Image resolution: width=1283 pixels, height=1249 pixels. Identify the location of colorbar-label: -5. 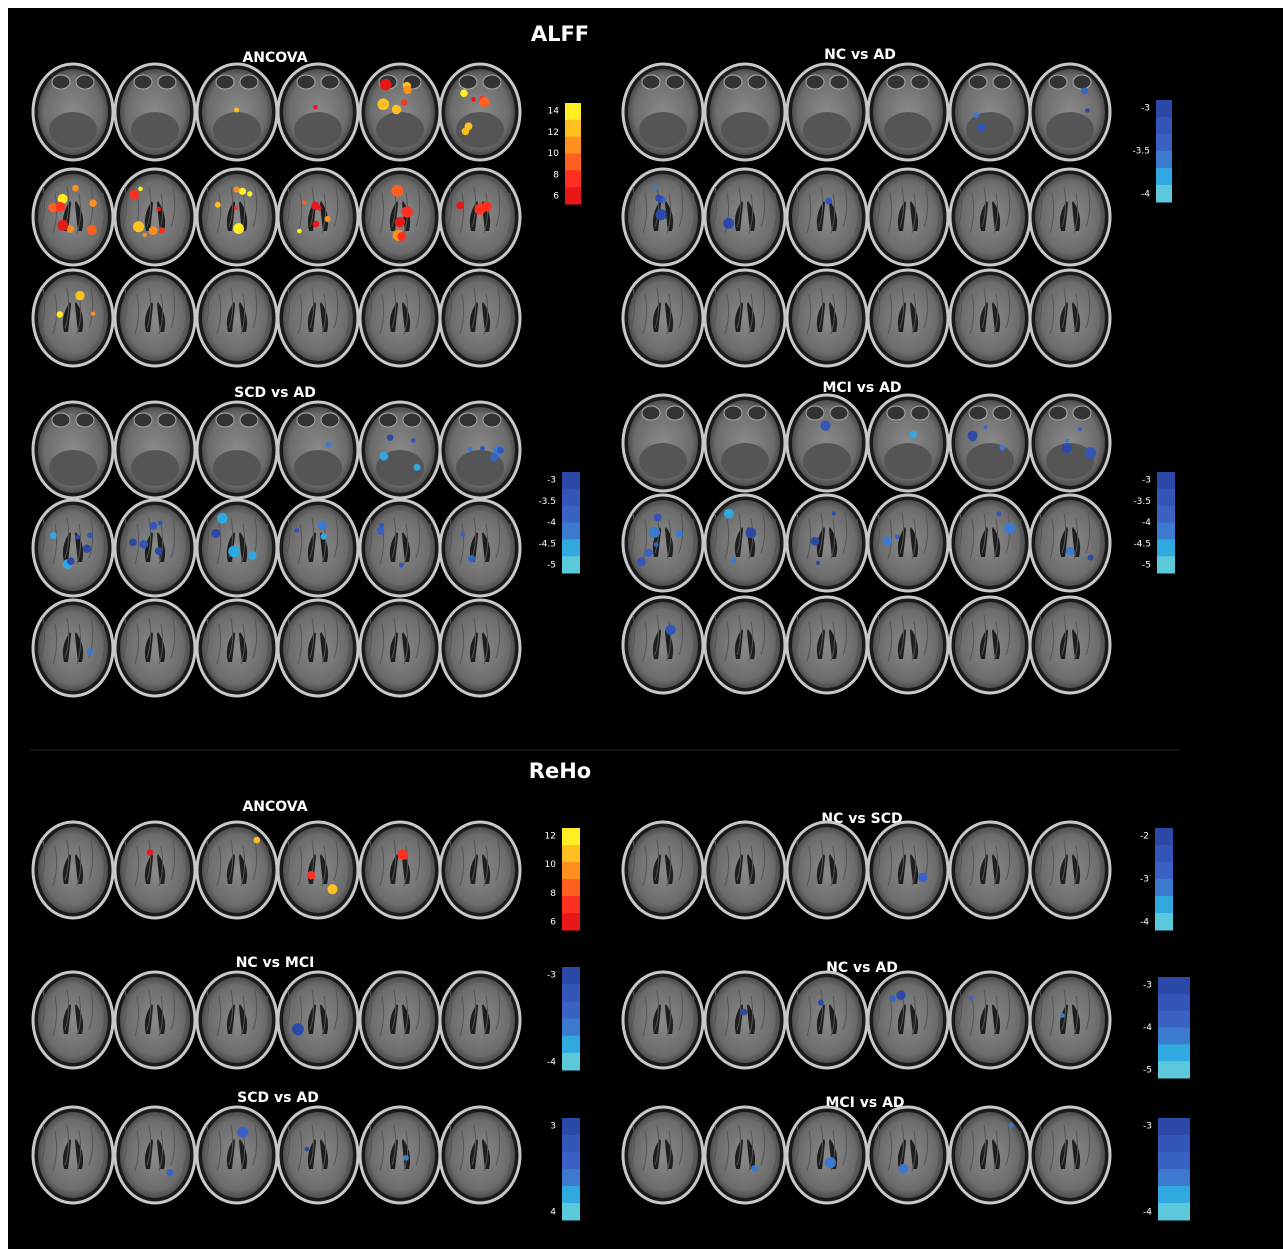
(1147, 1071).